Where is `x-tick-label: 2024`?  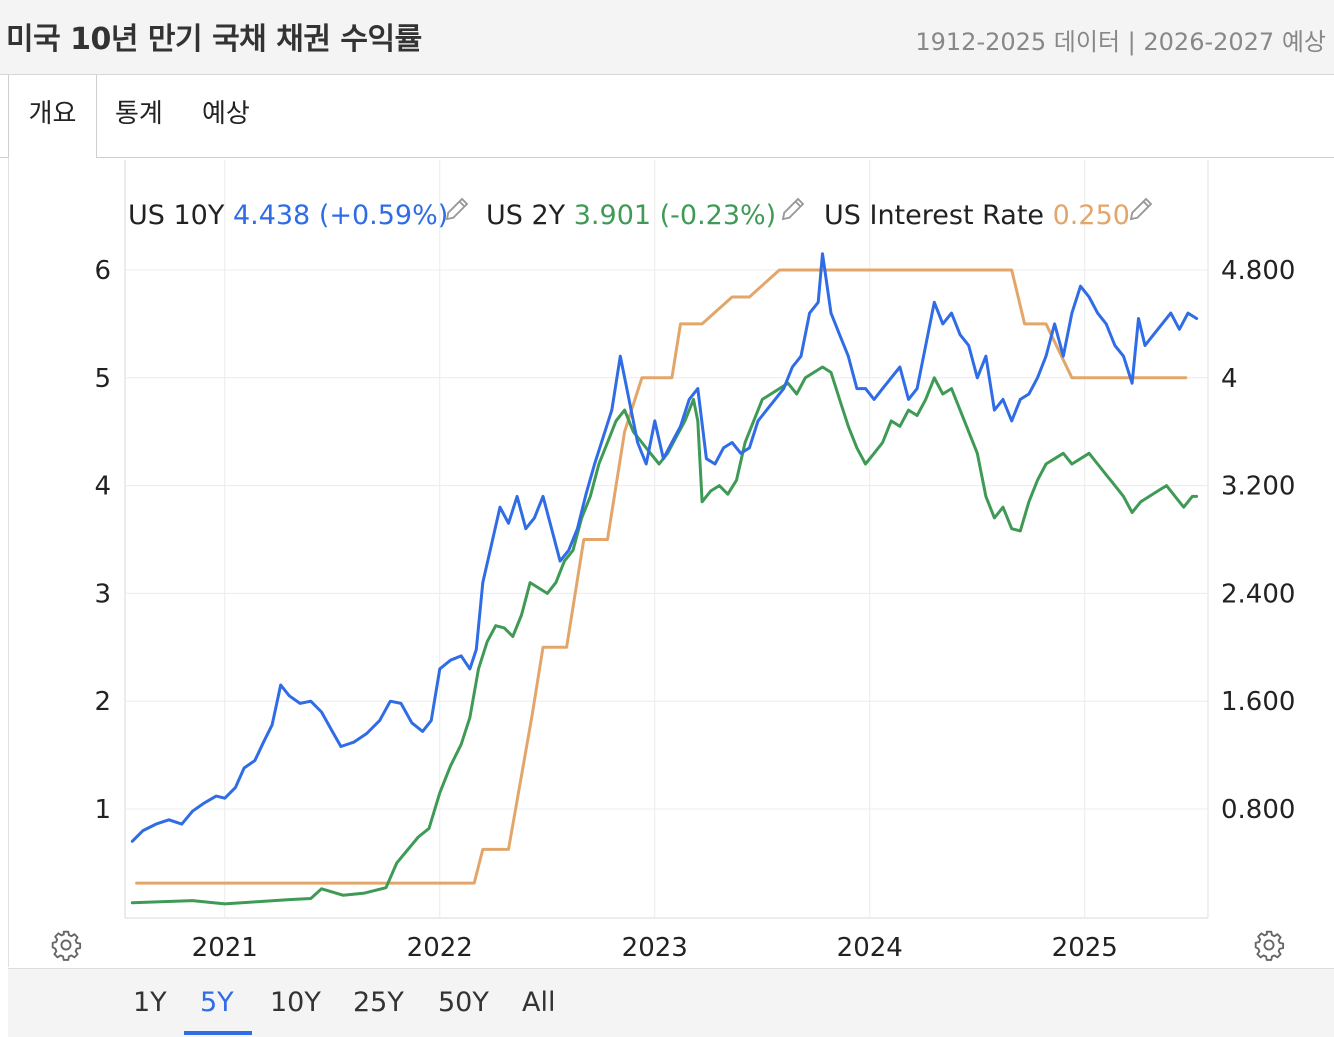
x-tick-label: 2024 is located at coordinates (870, 948).